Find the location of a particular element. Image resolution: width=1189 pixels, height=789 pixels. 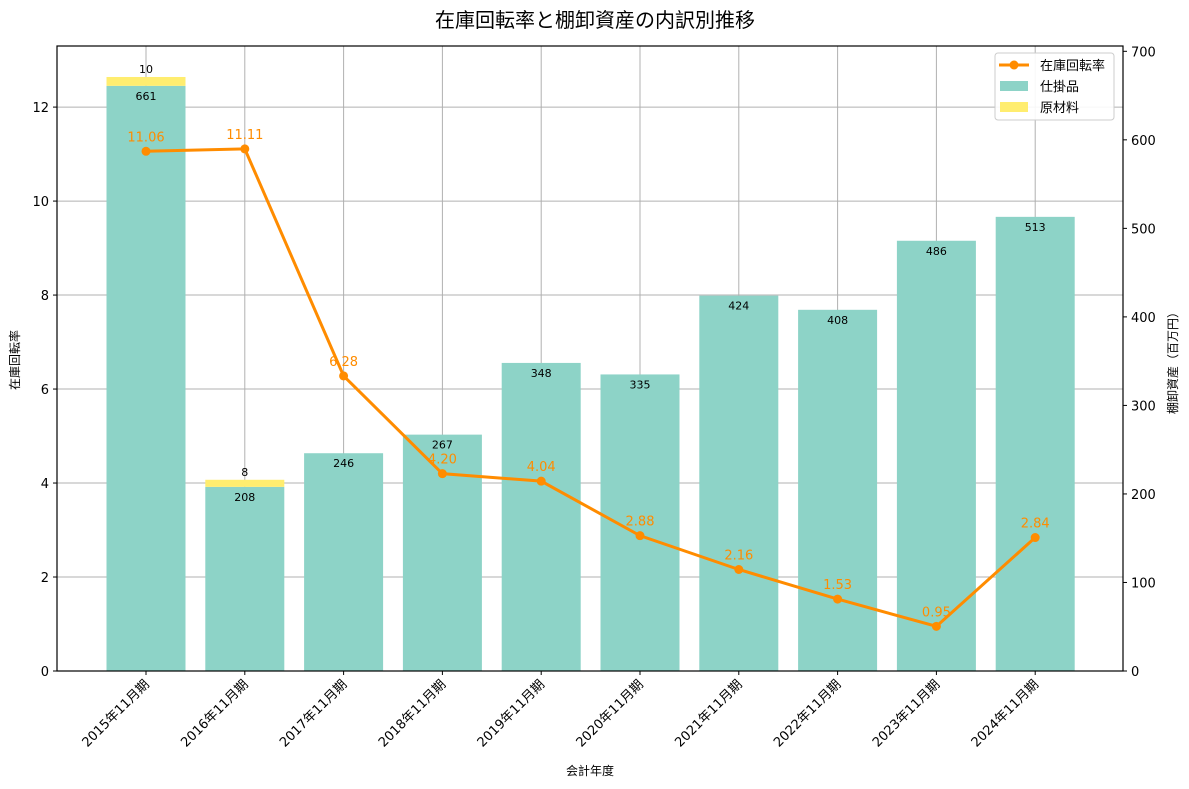

y2-tick-label: 400 is located at coordinates (1143, 318).